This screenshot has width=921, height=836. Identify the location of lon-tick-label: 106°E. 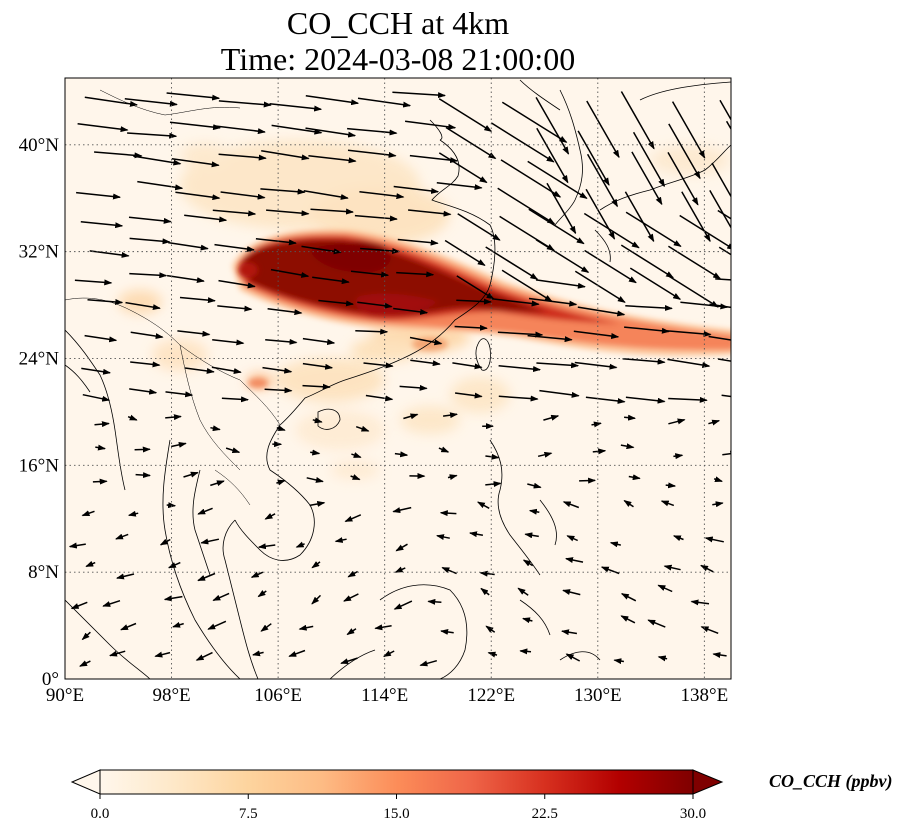
(278, 695).